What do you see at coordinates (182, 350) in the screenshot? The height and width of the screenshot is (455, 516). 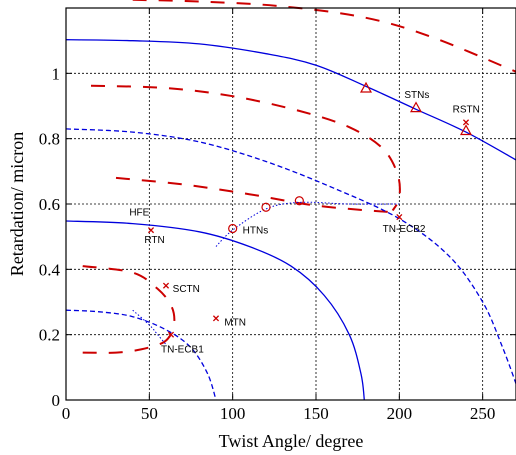 I see `annotation-label: TN-ECB1` at bounding box center [182, 350].